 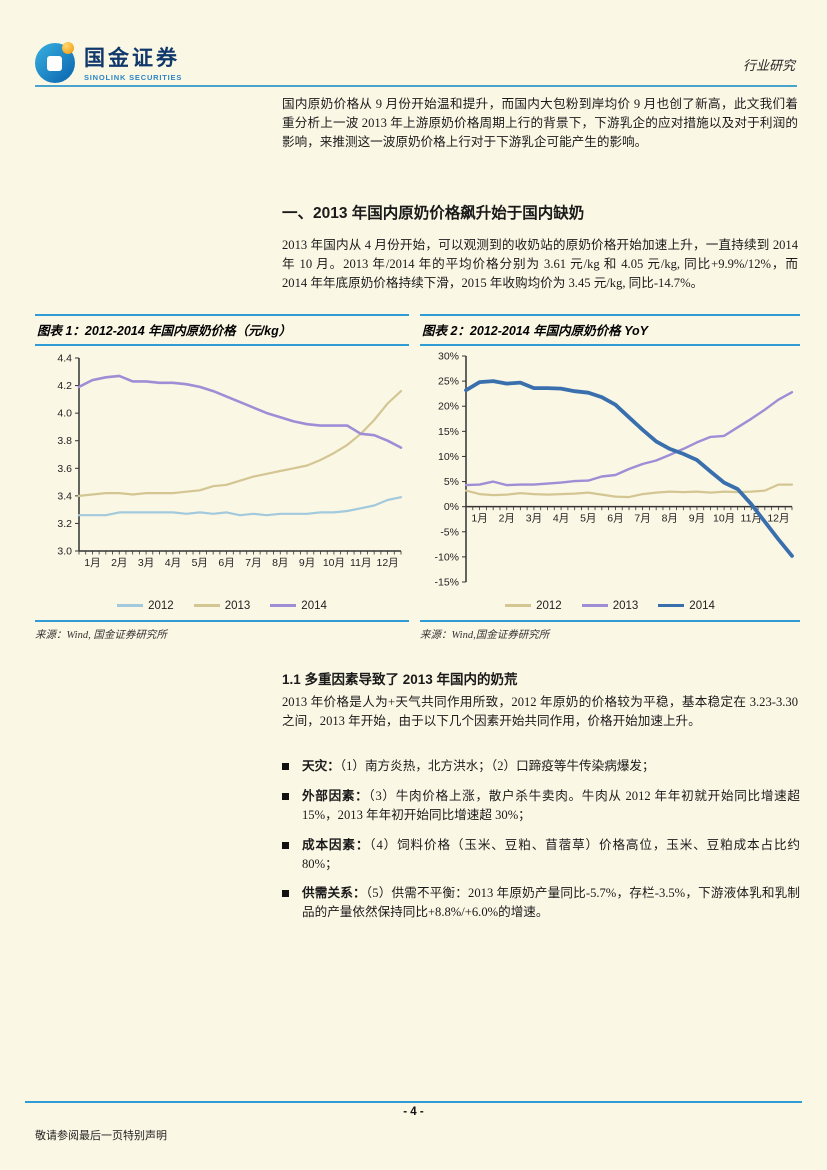 What do you see at coordinates (446, 583) in the screenshot?
I see `svg-text: -15%` at bounding box center [446, 583].